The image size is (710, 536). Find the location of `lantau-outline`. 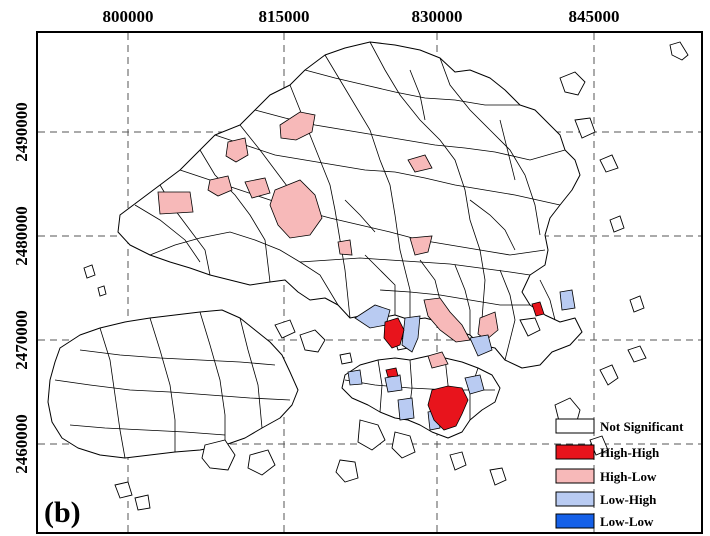

lantau-outline is located at coordinates (173, 384).